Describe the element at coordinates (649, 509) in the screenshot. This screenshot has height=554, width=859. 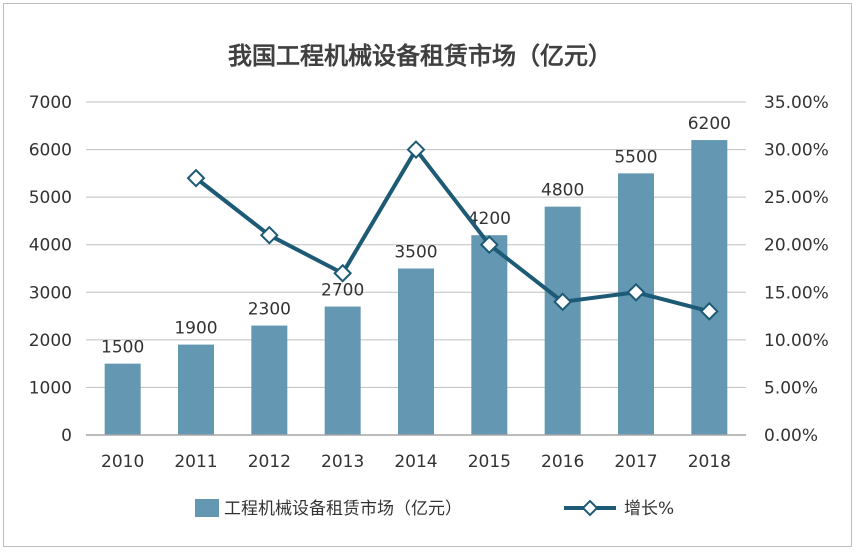
I see `legend-line-label: 增长%` at that location.